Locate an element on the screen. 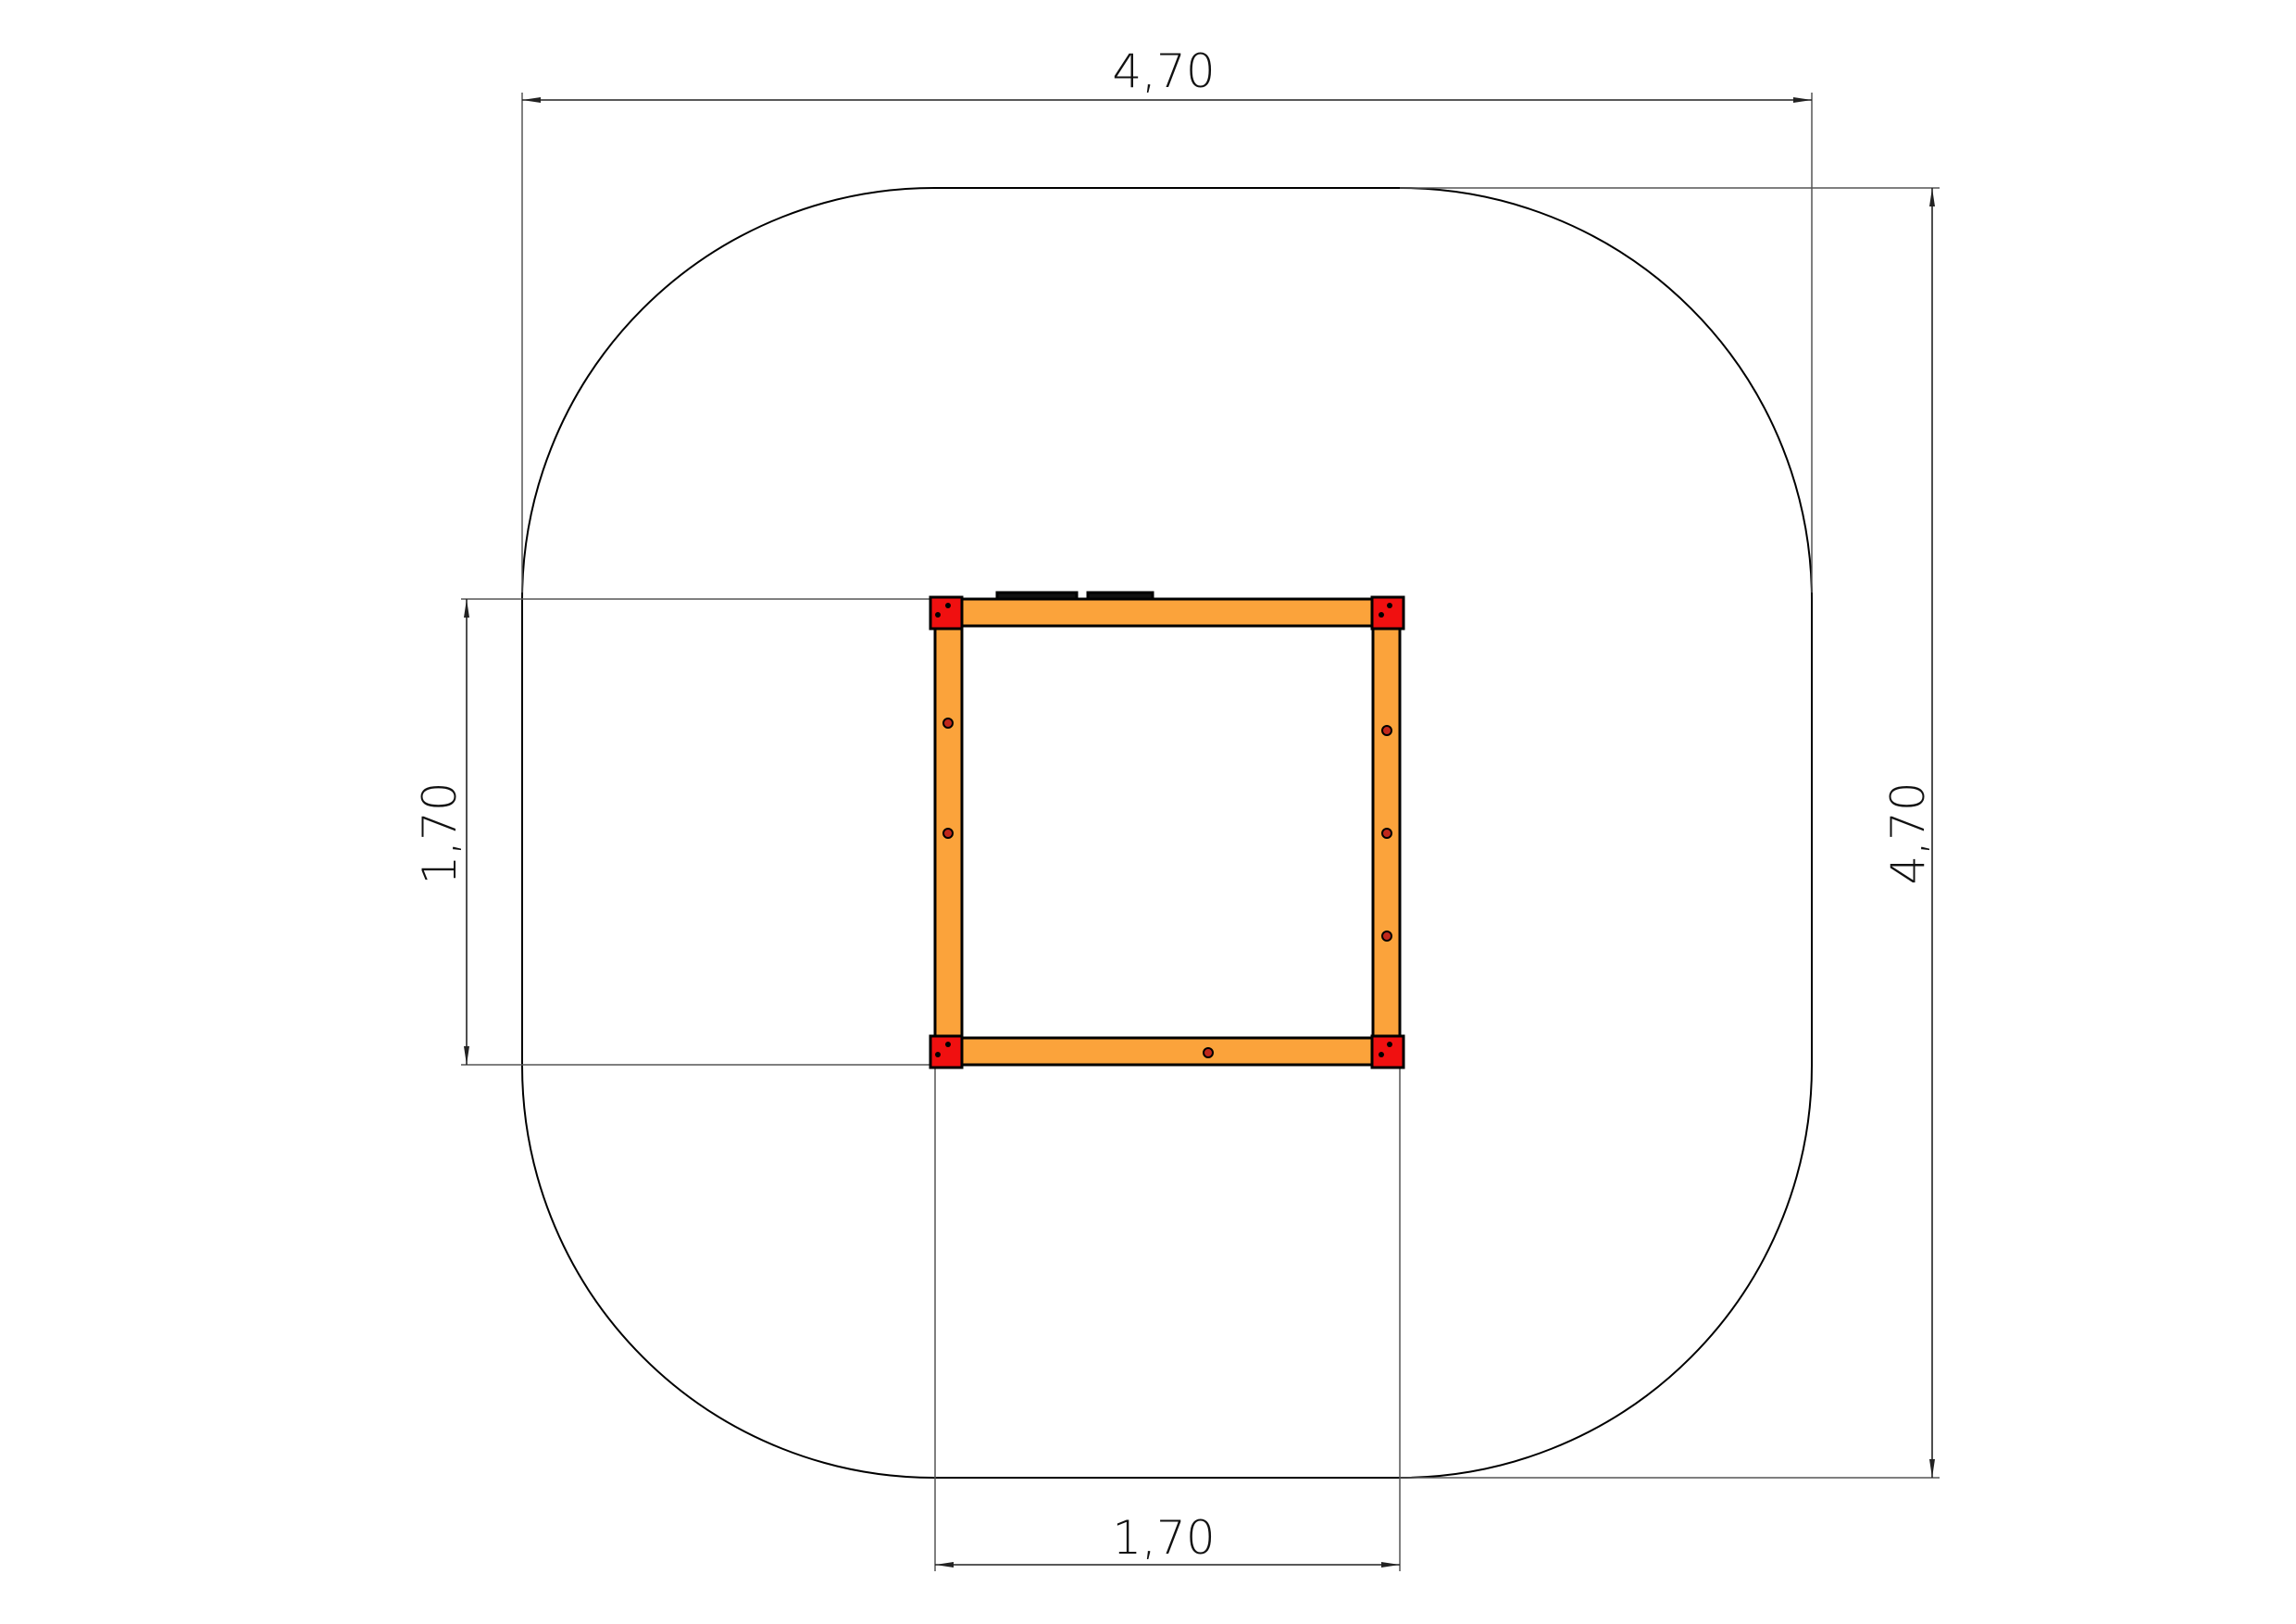  corner-block-tr is located at coordinates (1387, 613).